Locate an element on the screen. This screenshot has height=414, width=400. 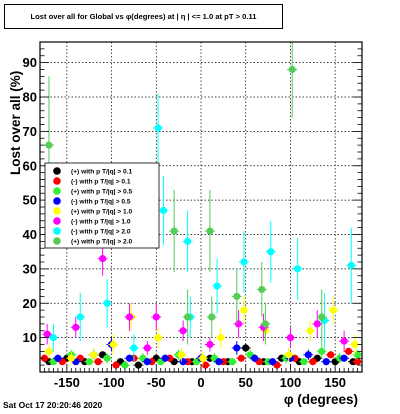
y-axis-label: Lost over all (%) is located at coordinates (15, 123).